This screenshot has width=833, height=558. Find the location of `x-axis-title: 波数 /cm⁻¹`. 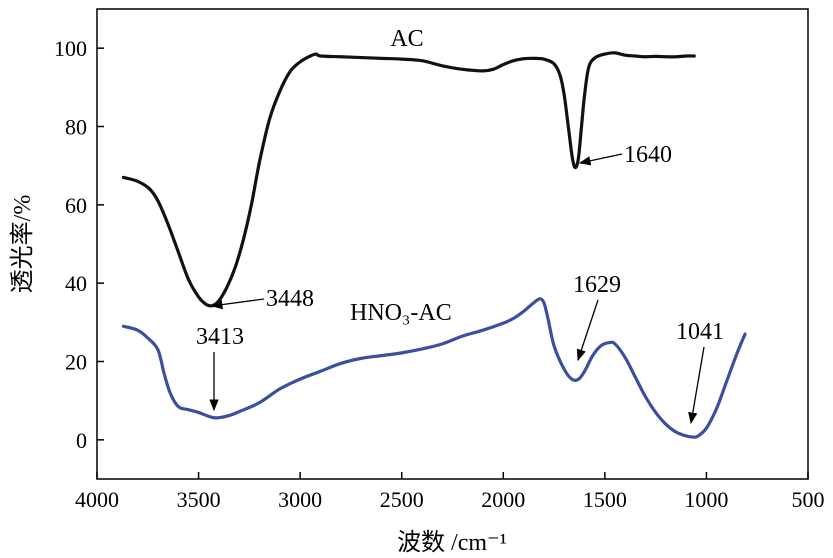

x-axis-title: 波数 /cm⁻¹ is located at coordinates (452, 542).